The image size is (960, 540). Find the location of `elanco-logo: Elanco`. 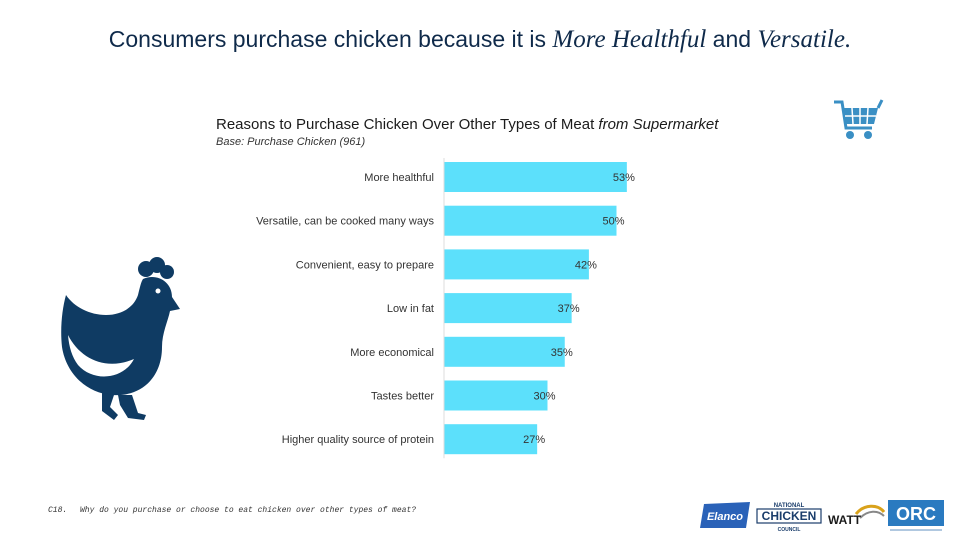

elanco-logo: Elanco is located at coordinates (725, 515).